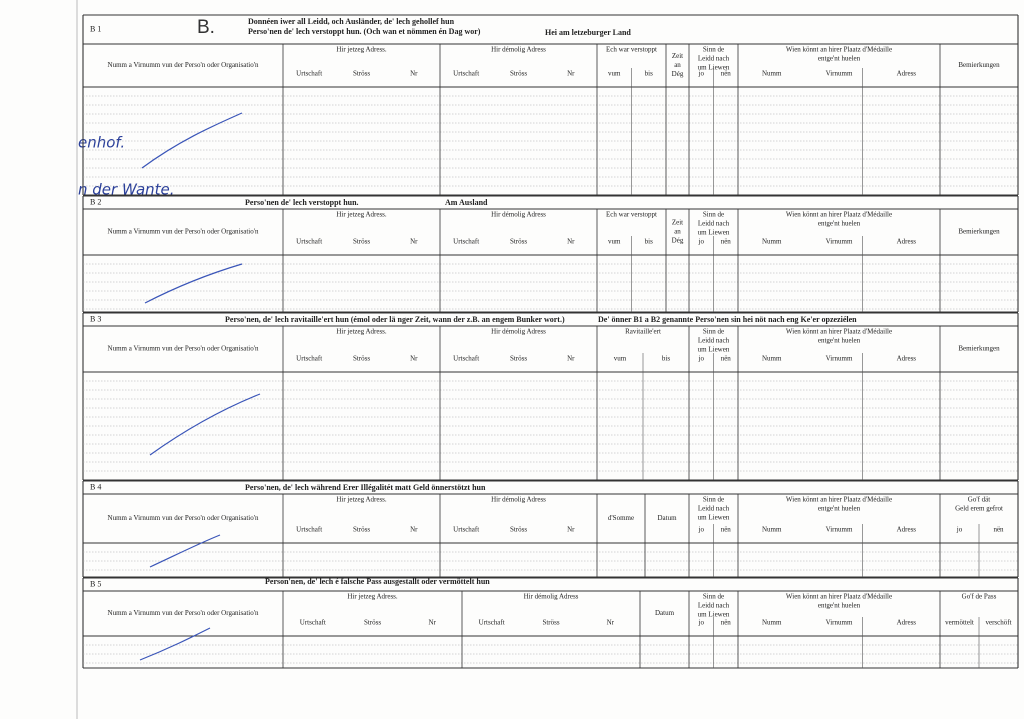 Image resolution: width=1024 pixels, height=719 pixels. Describe the element at coordinates (466, 202) in the screenshot. I see `section-title: Am Ausland` at that location.